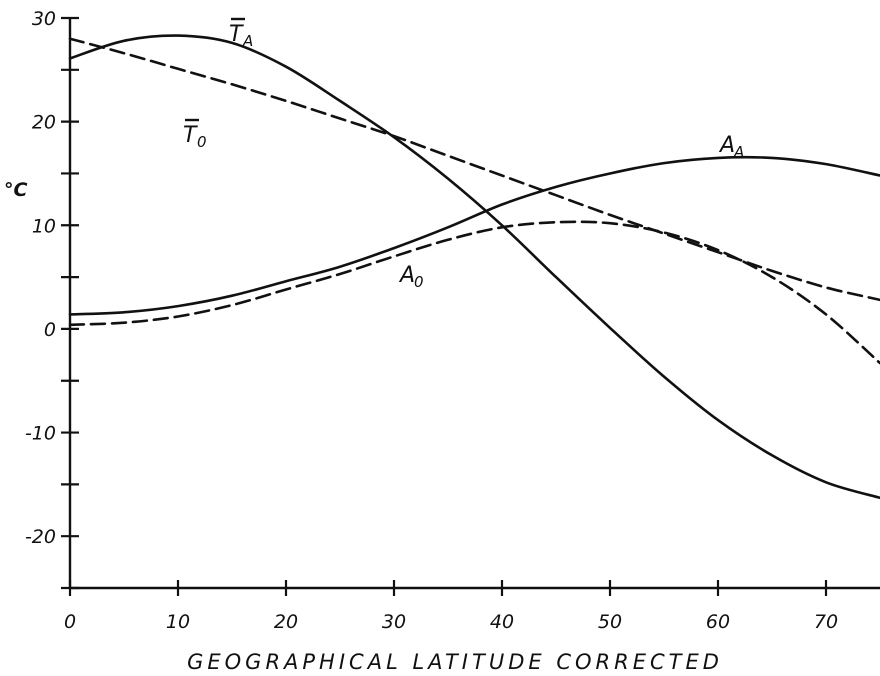 The height and width of the screenshot is (676, 880). What do you see at coordinates (178, 622) in the screenshot?
I see `x-tick-label: 10` at bounding box center [178, 622].